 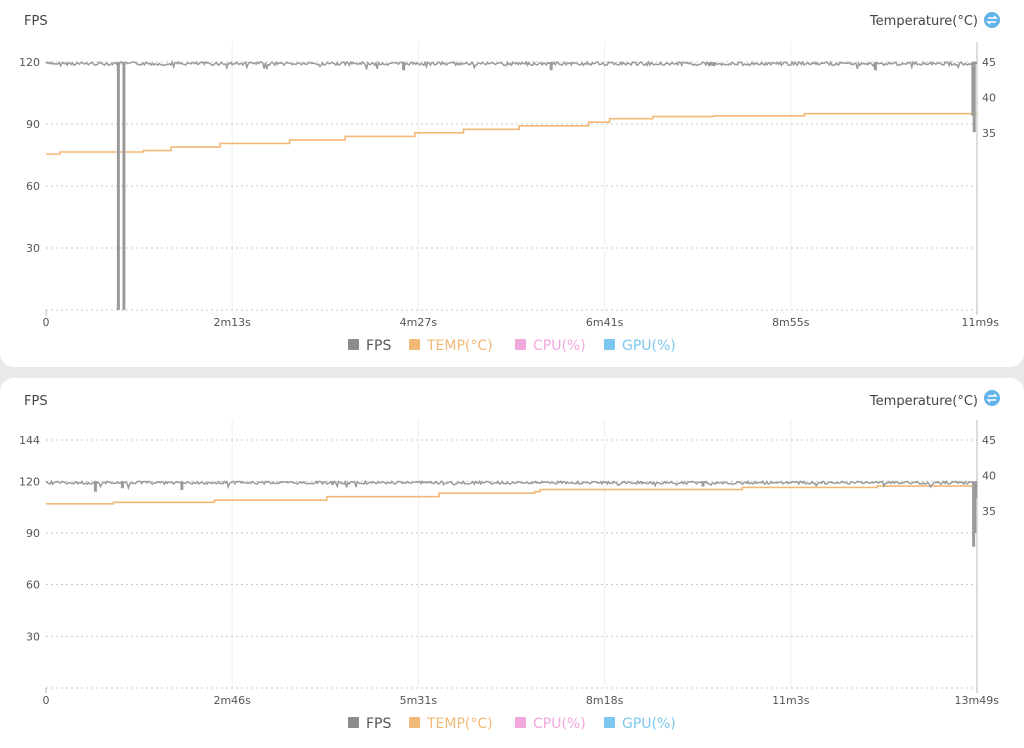 I want to click on x-tick-label: 11m3s, so click(x=791, y=700).